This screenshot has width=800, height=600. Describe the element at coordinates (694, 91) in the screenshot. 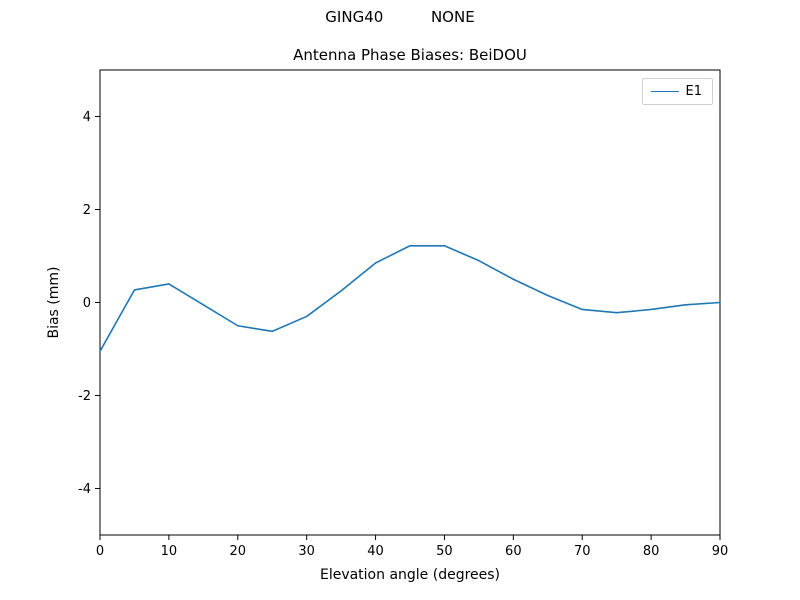

I see `legend-label: E1` at that location.